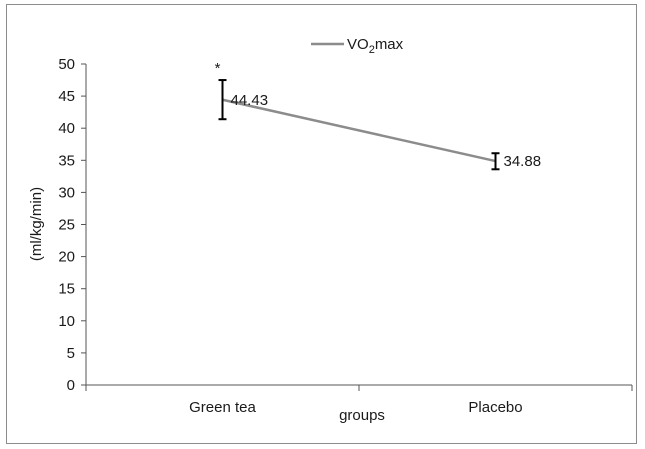 This screenshot has width=645, height=449. What do you see at coordinates (250, 100) in the screenshot?
I see `data-label: 44.43` at bounding box center [250, 100].